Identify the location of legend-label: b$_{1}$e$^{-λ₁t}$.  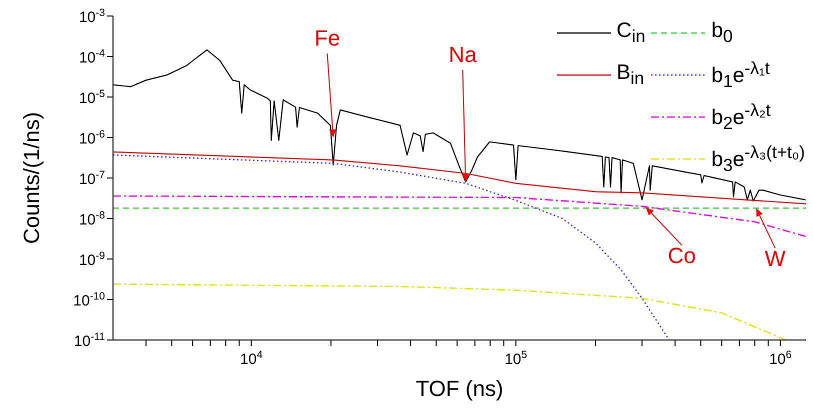
(740, 75).